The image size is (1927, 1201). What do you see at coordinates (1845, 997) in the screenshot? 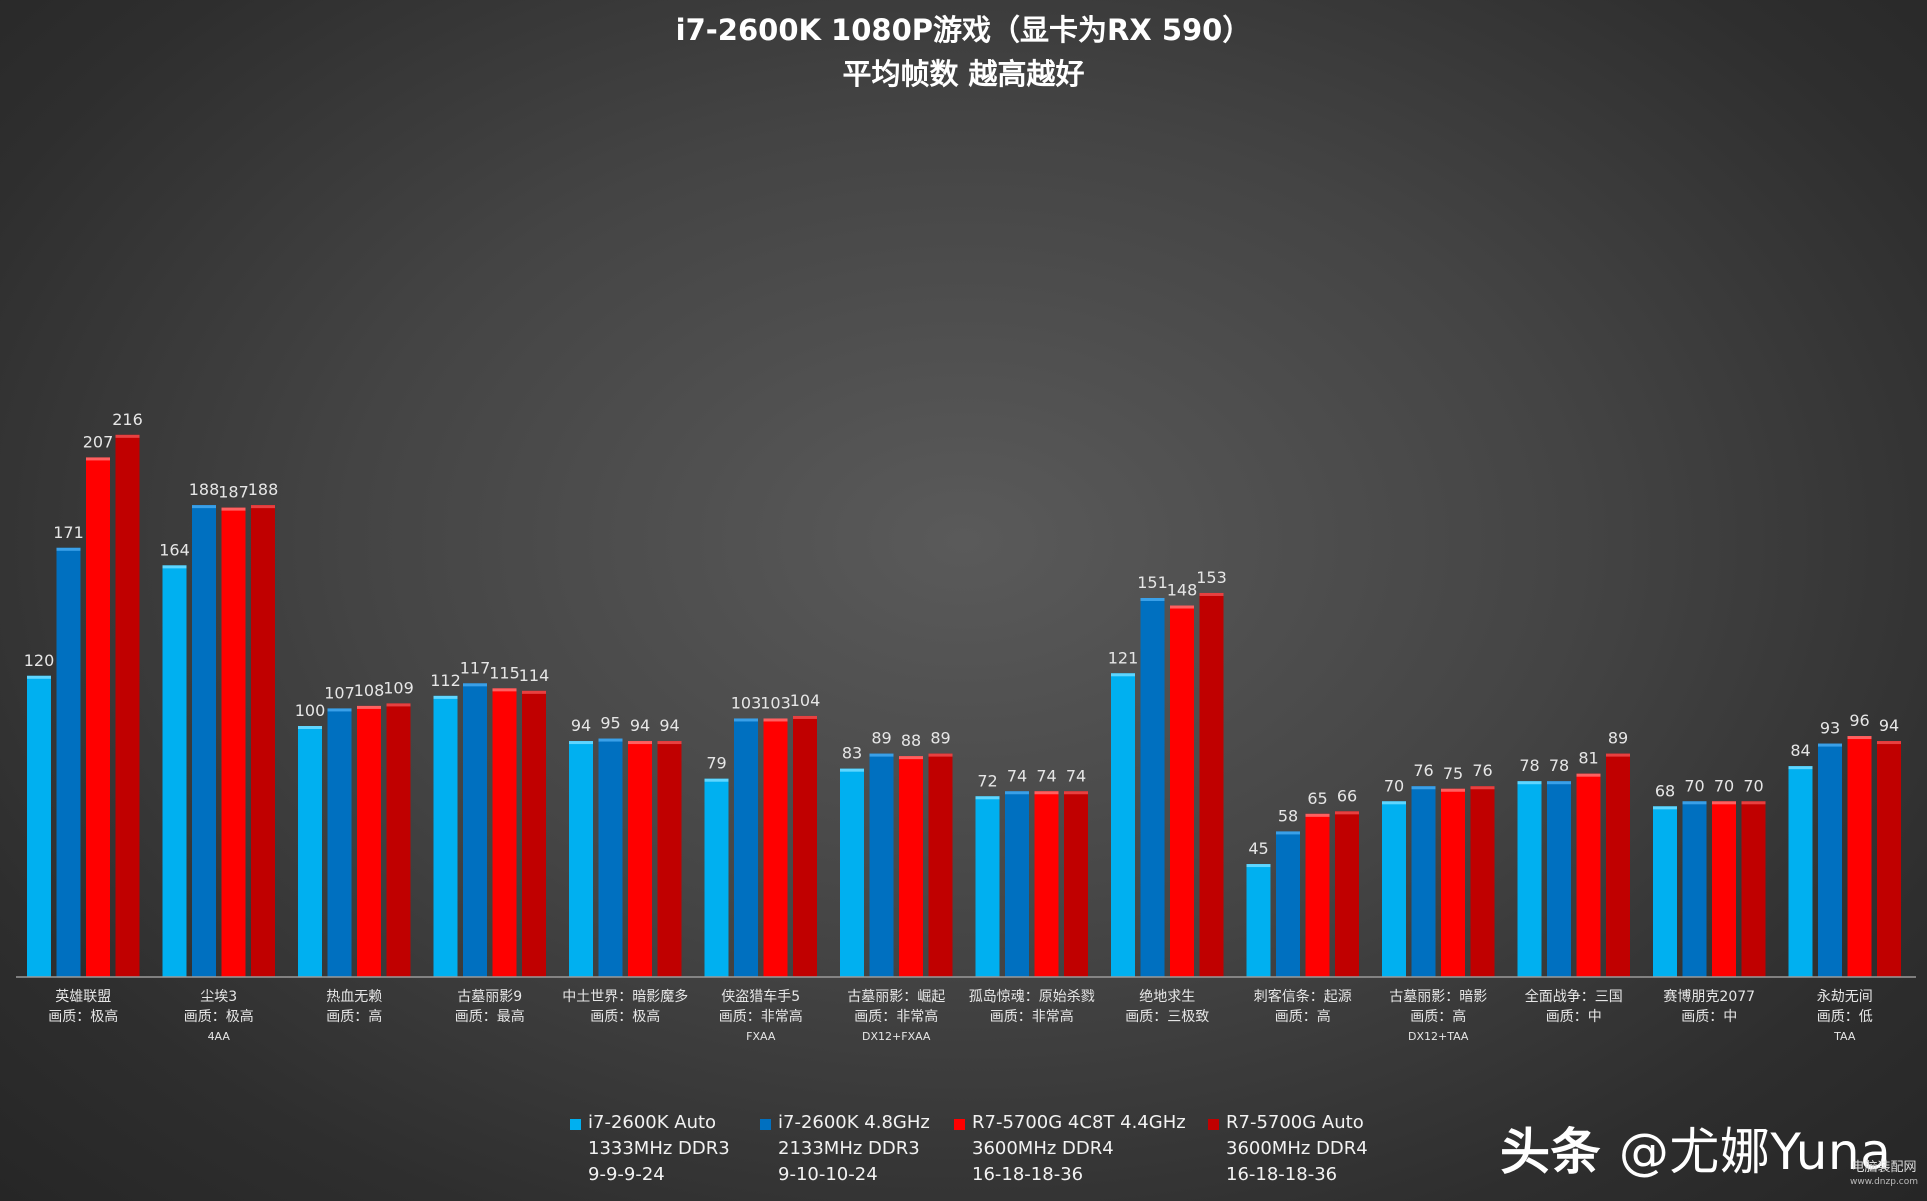
I see `x-tick-label-cat-14-line-1: 永劫无间` at bounding box center [1845, 997].